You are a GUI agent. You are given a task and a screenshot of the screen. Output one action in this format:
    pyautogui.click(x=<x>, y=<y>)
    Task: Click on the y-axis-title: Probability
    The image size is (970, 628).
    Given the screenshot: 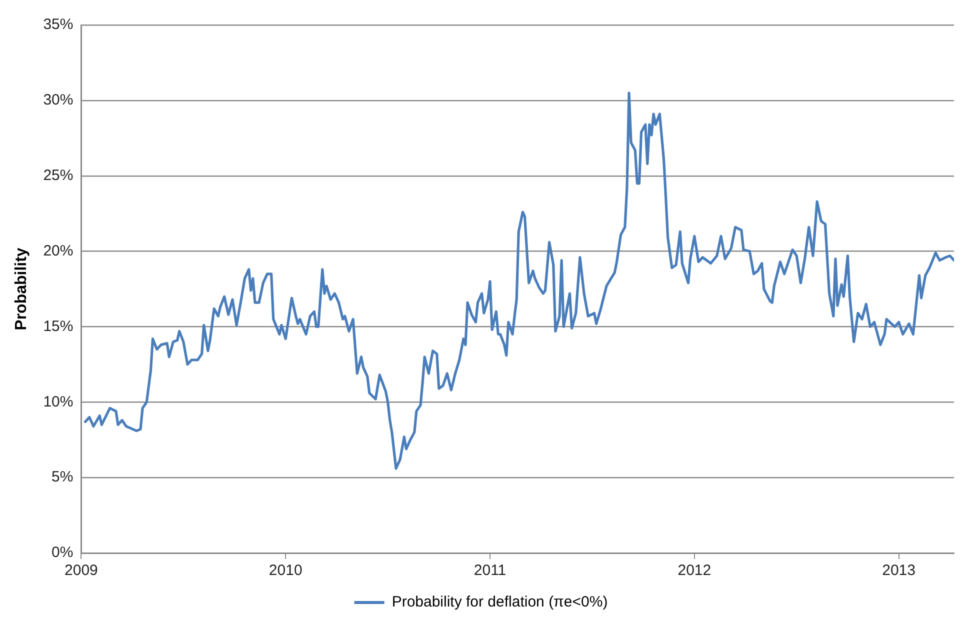 What is the action you would take?
    pyautogui.click(x=21, y=289)
    